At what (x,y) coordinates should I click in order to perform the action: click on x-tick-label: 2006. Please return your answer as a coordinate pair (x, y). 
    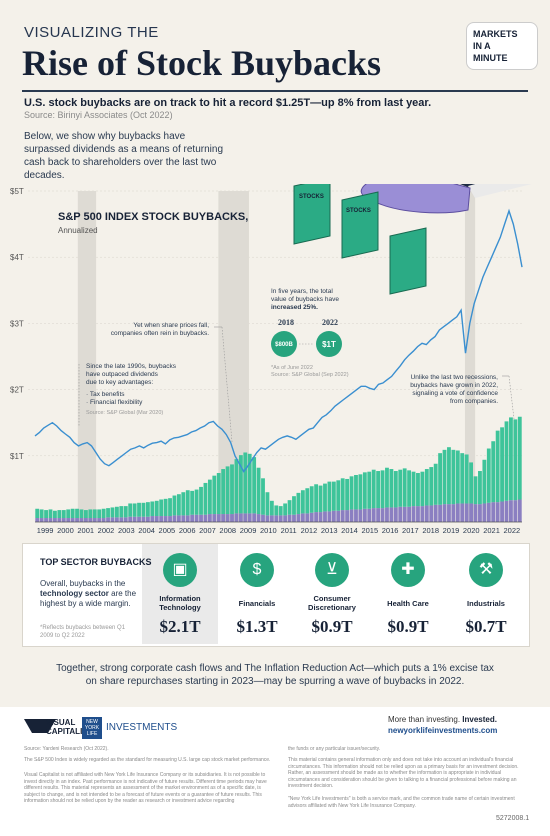
    Looking at the image, I should click on (187, 530).